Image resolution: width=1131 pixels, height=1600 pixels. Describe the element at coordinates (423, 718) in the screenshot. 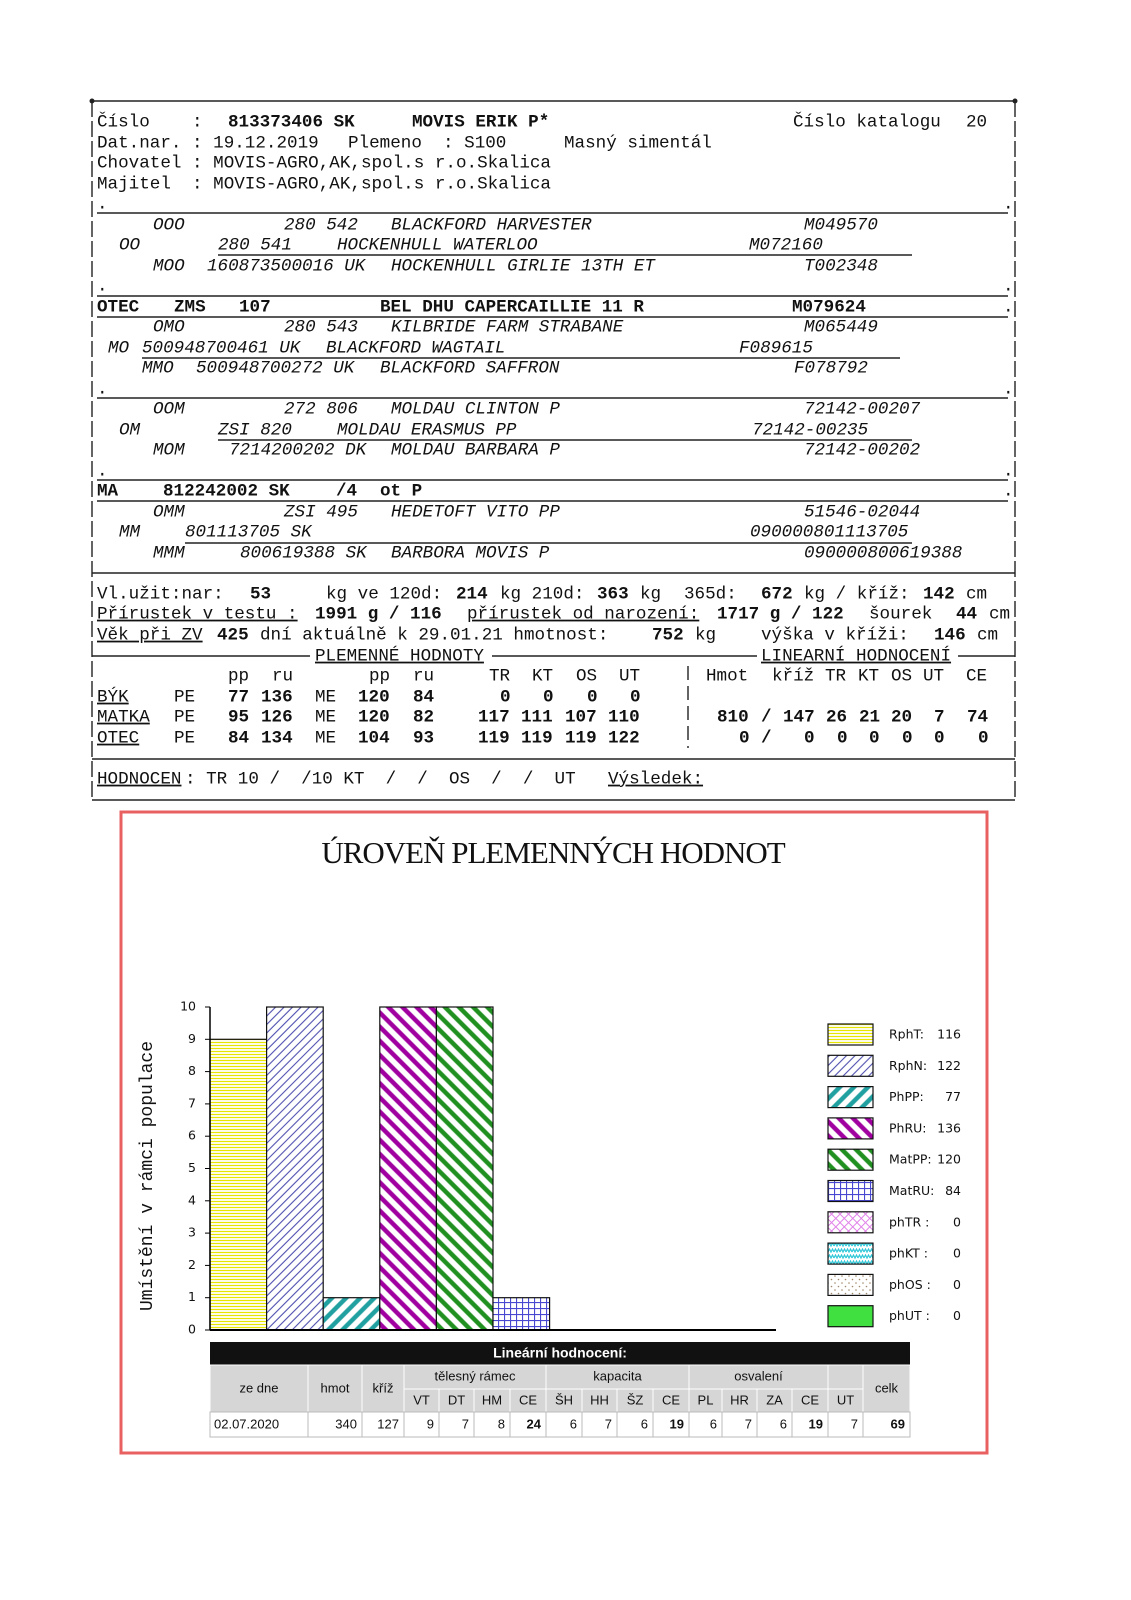

I see `document-text: 82` at that location.